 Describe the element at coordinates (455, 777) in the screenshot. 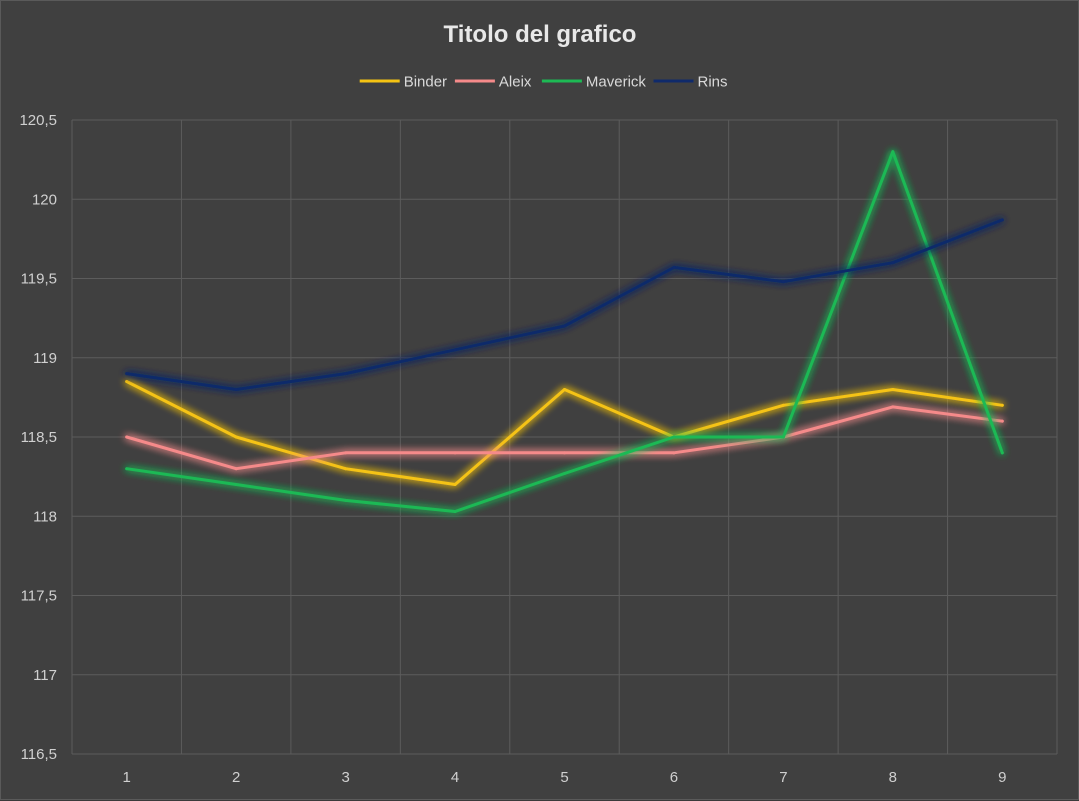

I see `x-tick-label: 4` at that location.